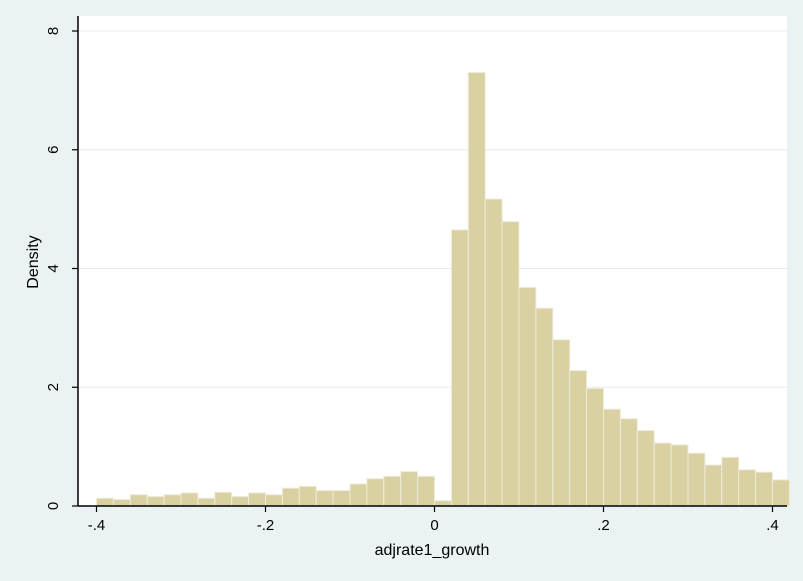  I want to click on y-ticks: 0 2 4 6 8, so click(61, 268).